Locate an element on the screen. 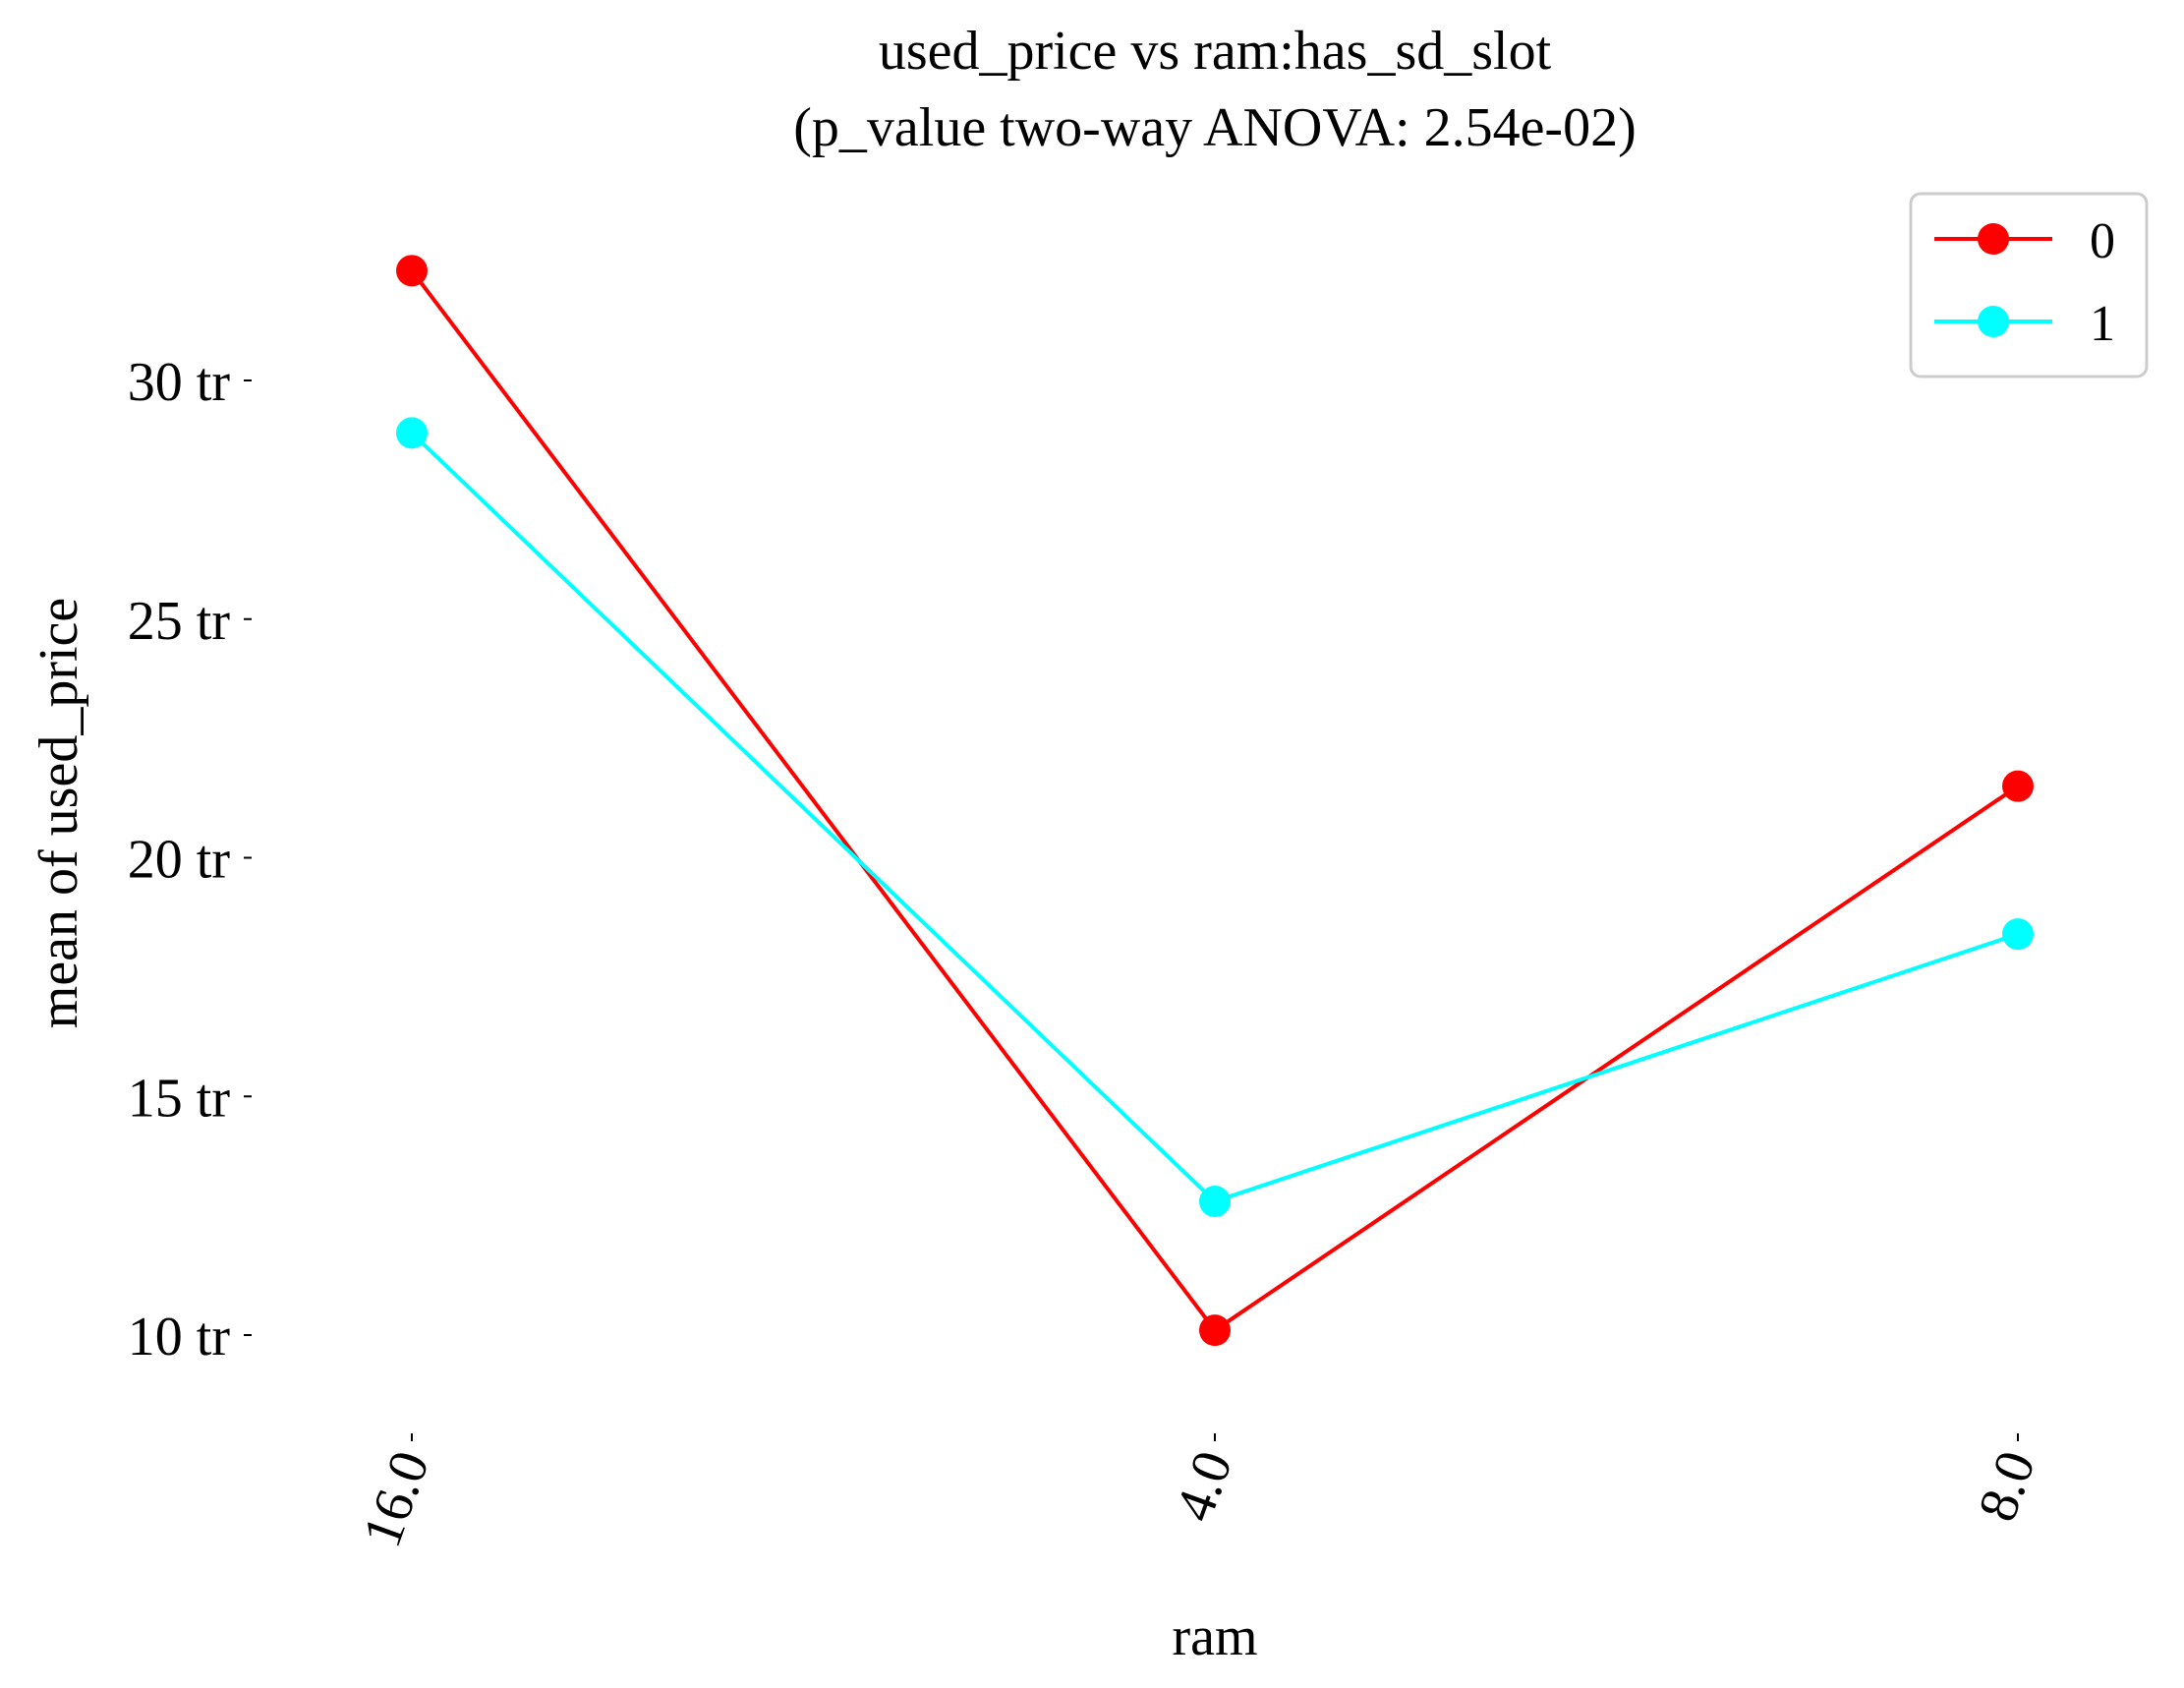  legend-label-series-1: 1 is located at coordinates (2102, 324).